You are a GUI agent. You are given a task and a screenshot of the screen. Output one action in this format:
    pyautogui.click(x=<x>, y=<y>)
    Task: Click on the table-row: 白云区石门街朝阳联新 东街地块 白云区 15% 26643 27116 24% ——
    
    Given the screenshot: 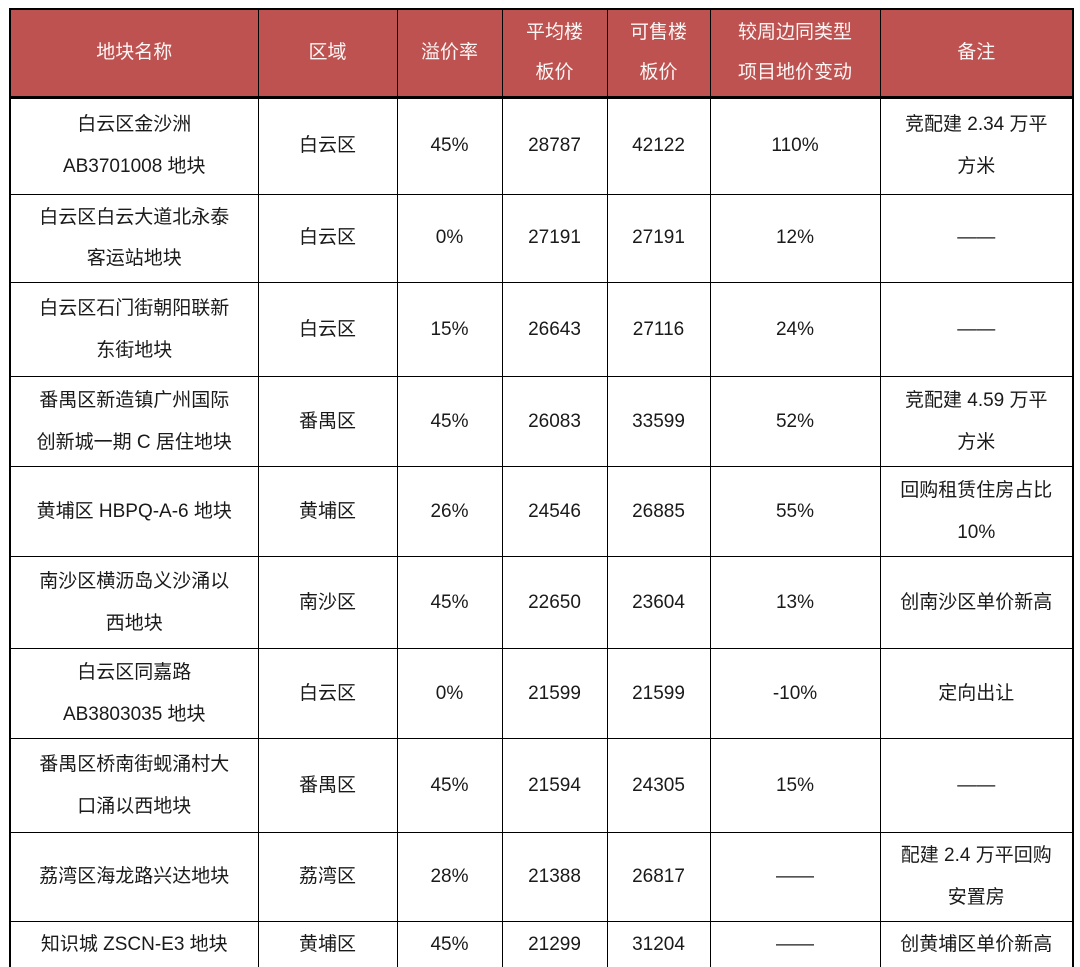 What is the action you would take?
    pyautogui.click(x=541, y=330)
    